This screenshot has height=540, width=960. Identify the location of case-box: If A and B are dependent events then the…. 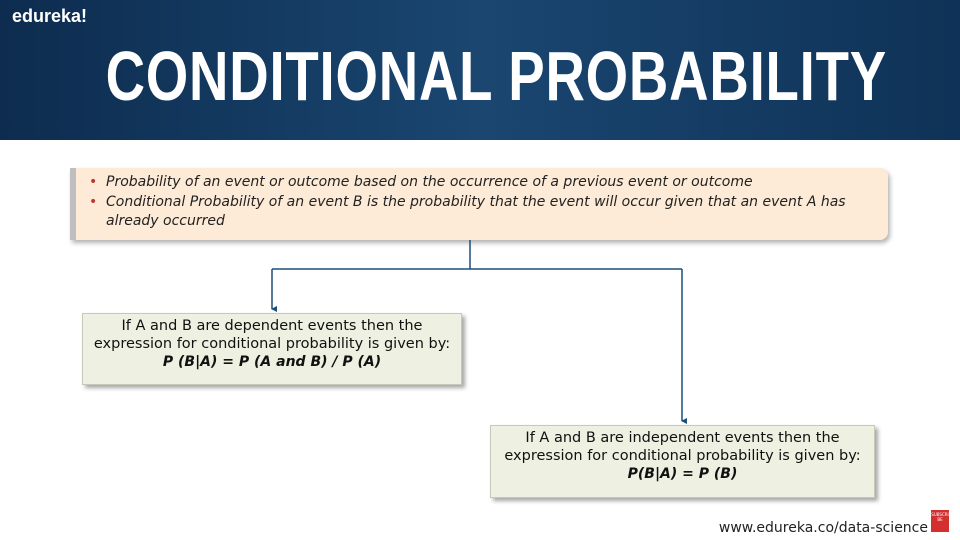
(272, 349).